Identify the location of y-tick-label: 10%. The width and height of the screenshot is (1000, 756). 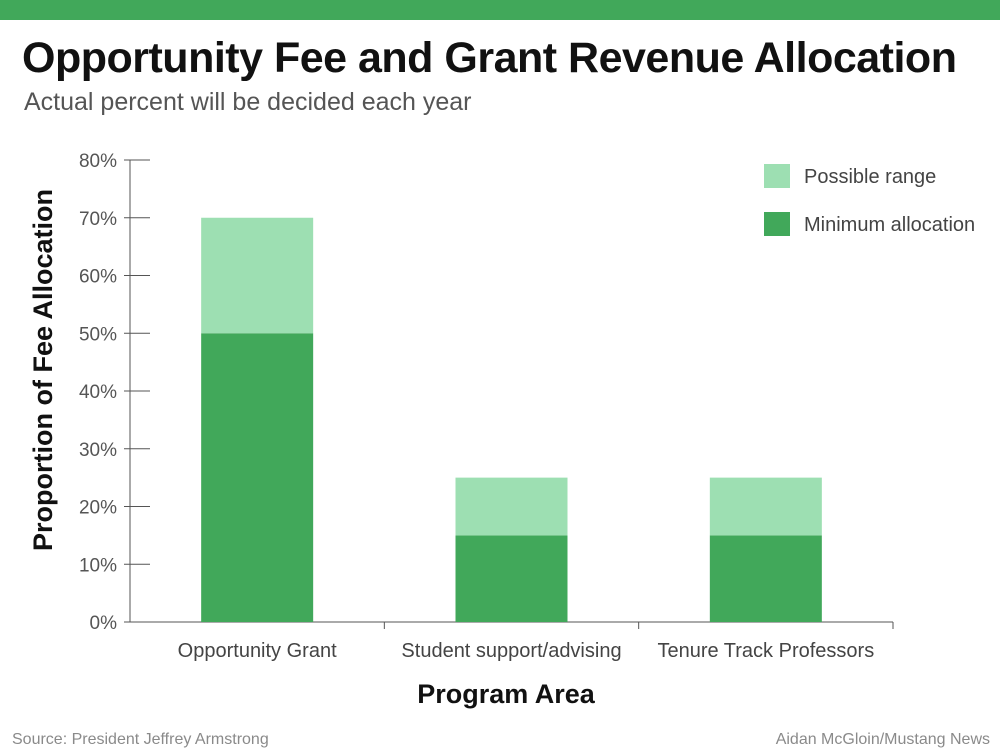
(98, 565).